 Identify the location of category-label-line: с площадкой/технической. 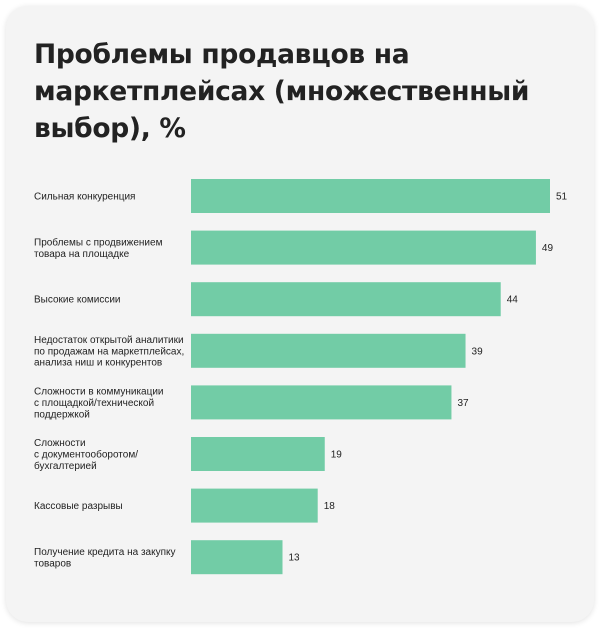
(94, 403).